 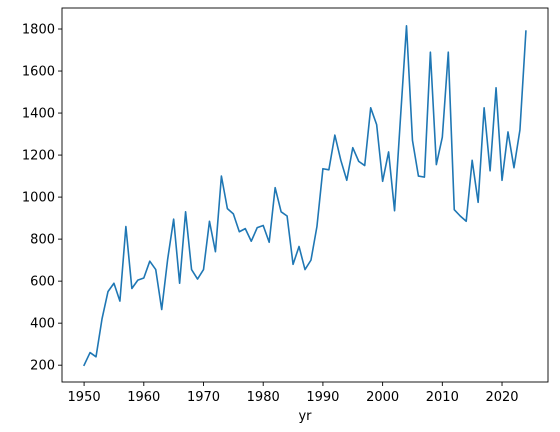 I want to click on x-axis-label: yr, so click(x=305, y=416).